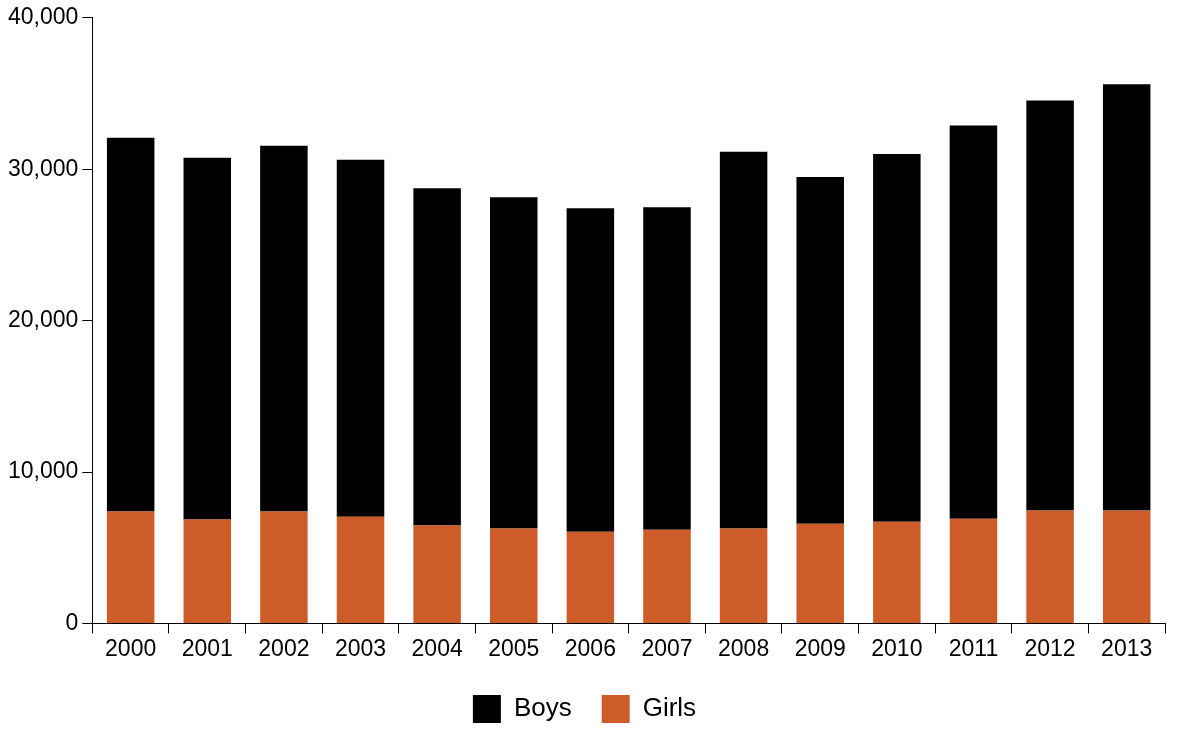 The width and height of the screenshot is (1183, 735). Describe the element at coordinates (43, 16) in the screenshot. I see `y-tick-label: 40,000` at that location.